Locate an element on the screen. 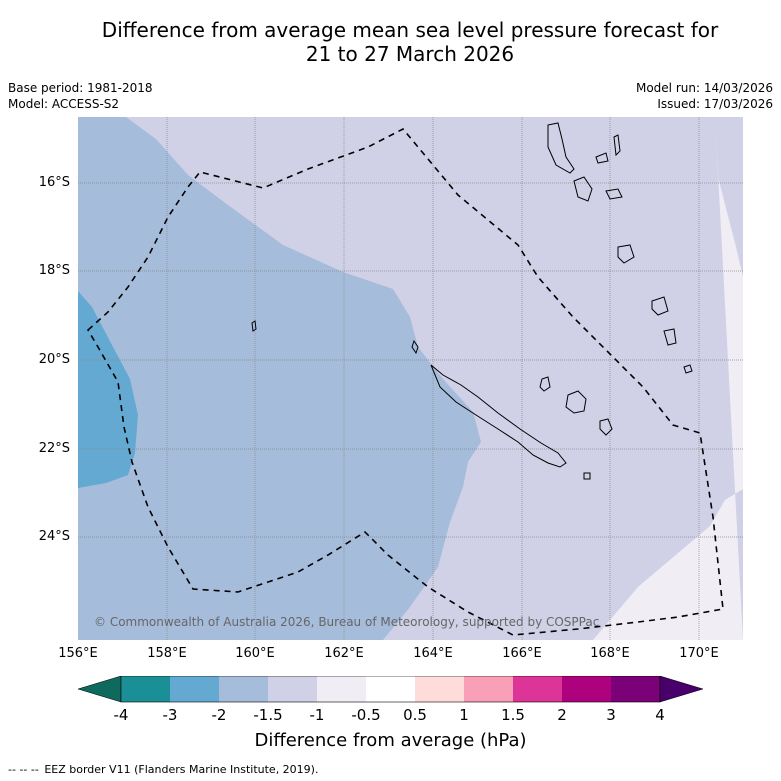 This screenshot has height=781, width=781. eez-legend-symbol: -- -- -- is located at coordinates (23, 769).